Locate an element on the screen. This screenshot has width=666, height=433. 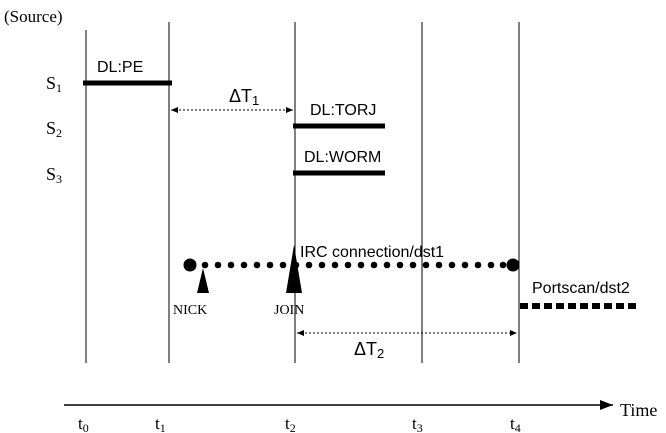
tick-label-t4: t4 is located at coordinates (515, 423).